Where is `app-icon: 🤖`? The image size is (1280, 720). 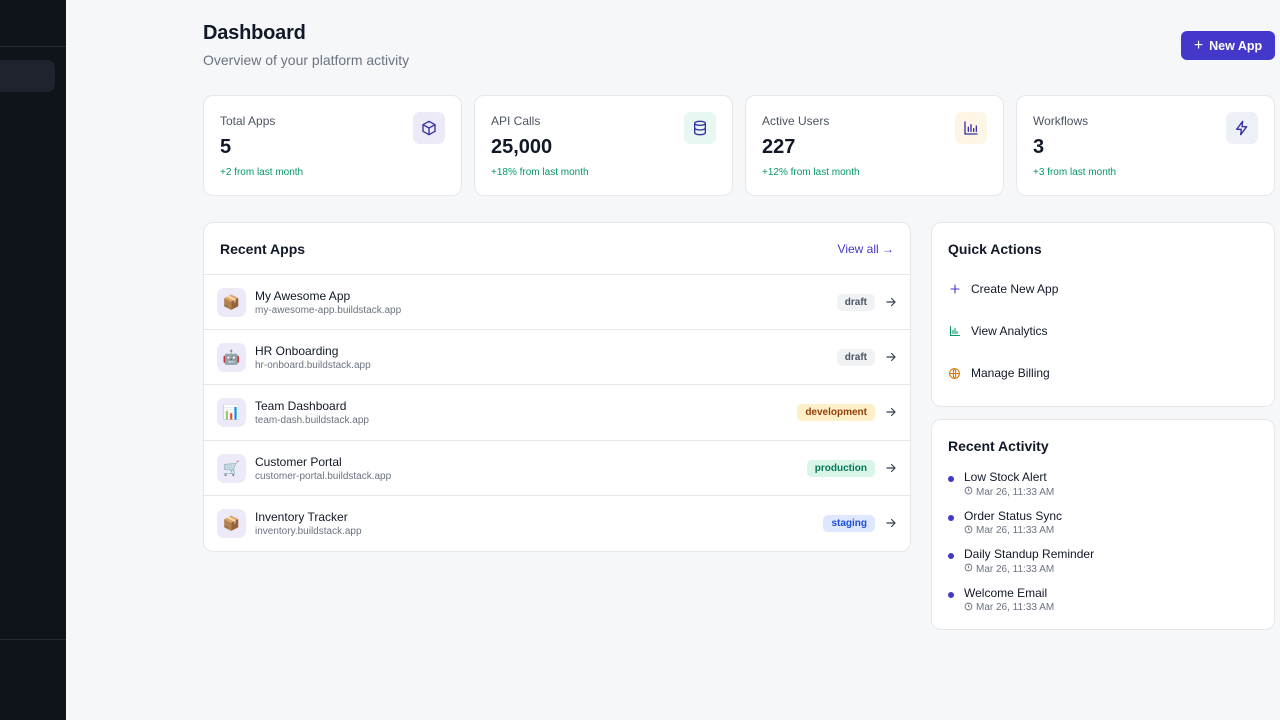
app-icon: 🤖 is located at coordinates (231, 358).